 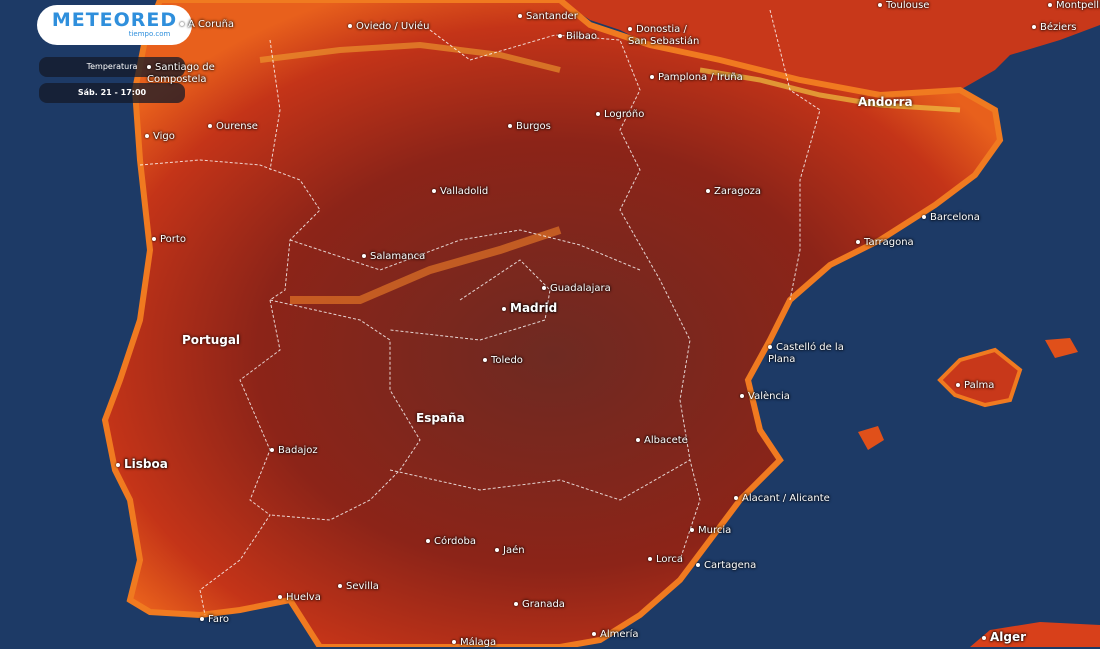 I want to click on city-label: Oviedo / Uviéu, so click(x=388, y=27).